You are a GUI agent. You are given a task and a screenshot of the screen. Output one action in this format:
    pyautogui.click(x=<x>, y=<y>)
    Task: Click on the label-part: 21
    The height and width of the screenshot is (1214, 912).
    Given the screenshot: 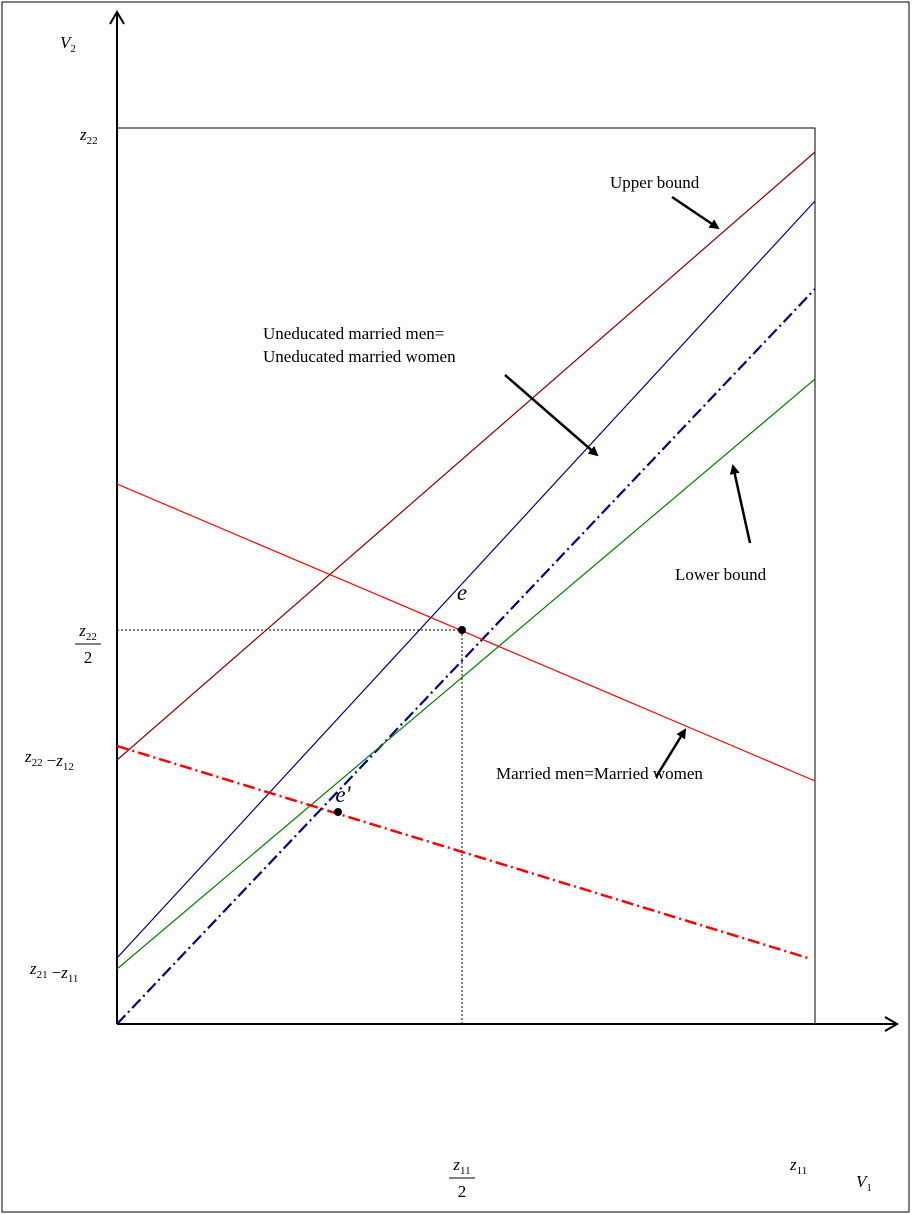 What is the action you would take?
    pyautogui.click(x=42, y=975)
    